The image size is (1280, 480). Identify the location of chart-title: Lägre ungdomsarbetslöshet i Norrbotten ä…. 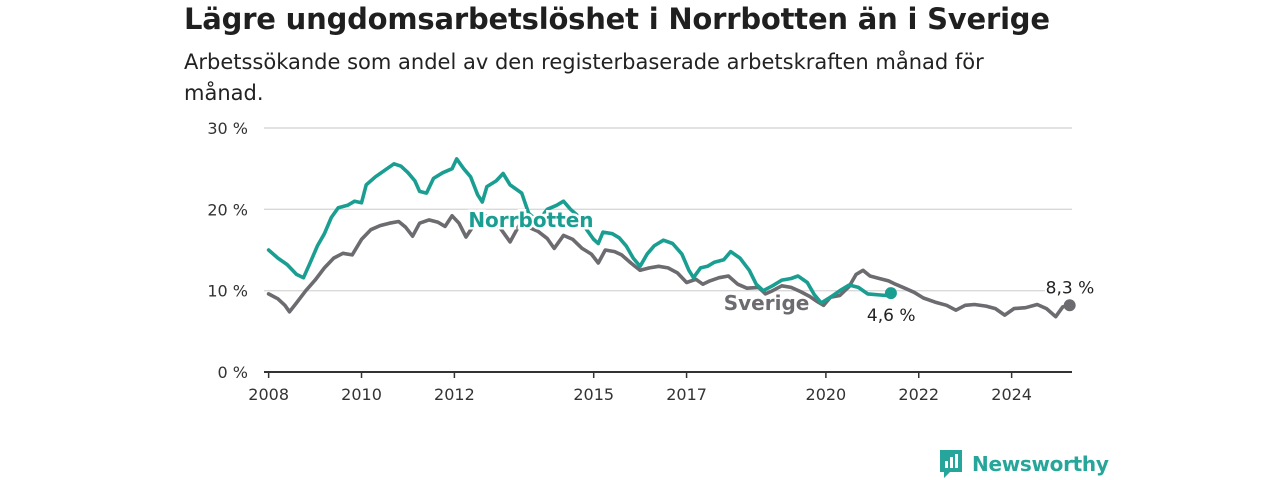
(617, 19).